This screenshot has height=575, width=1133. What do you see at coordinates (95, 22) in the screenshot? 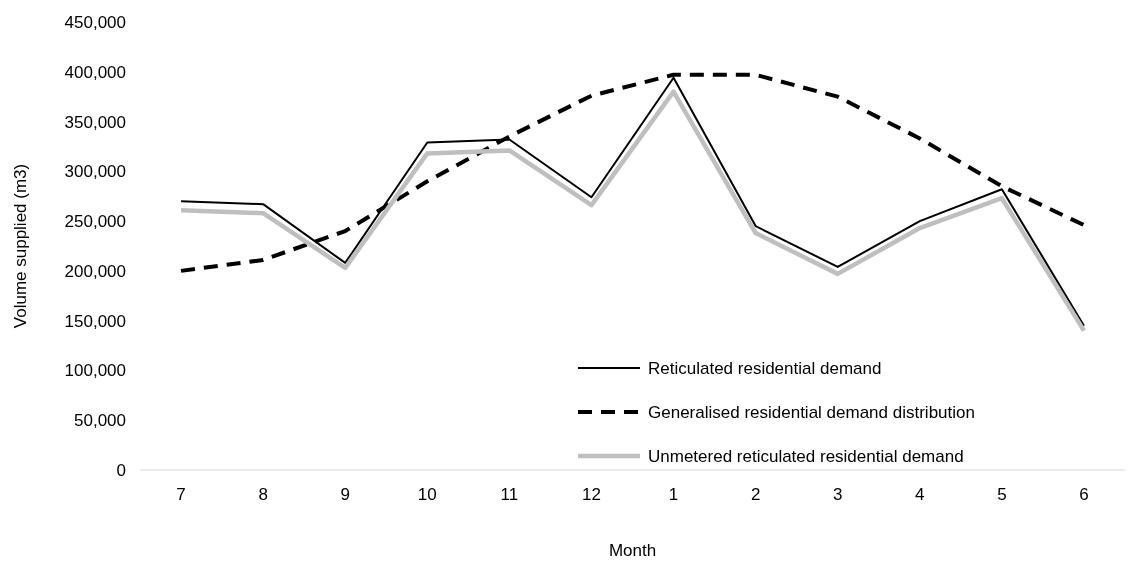
I see `y-tick-label: 450,000` at bounding box center [95, 22].